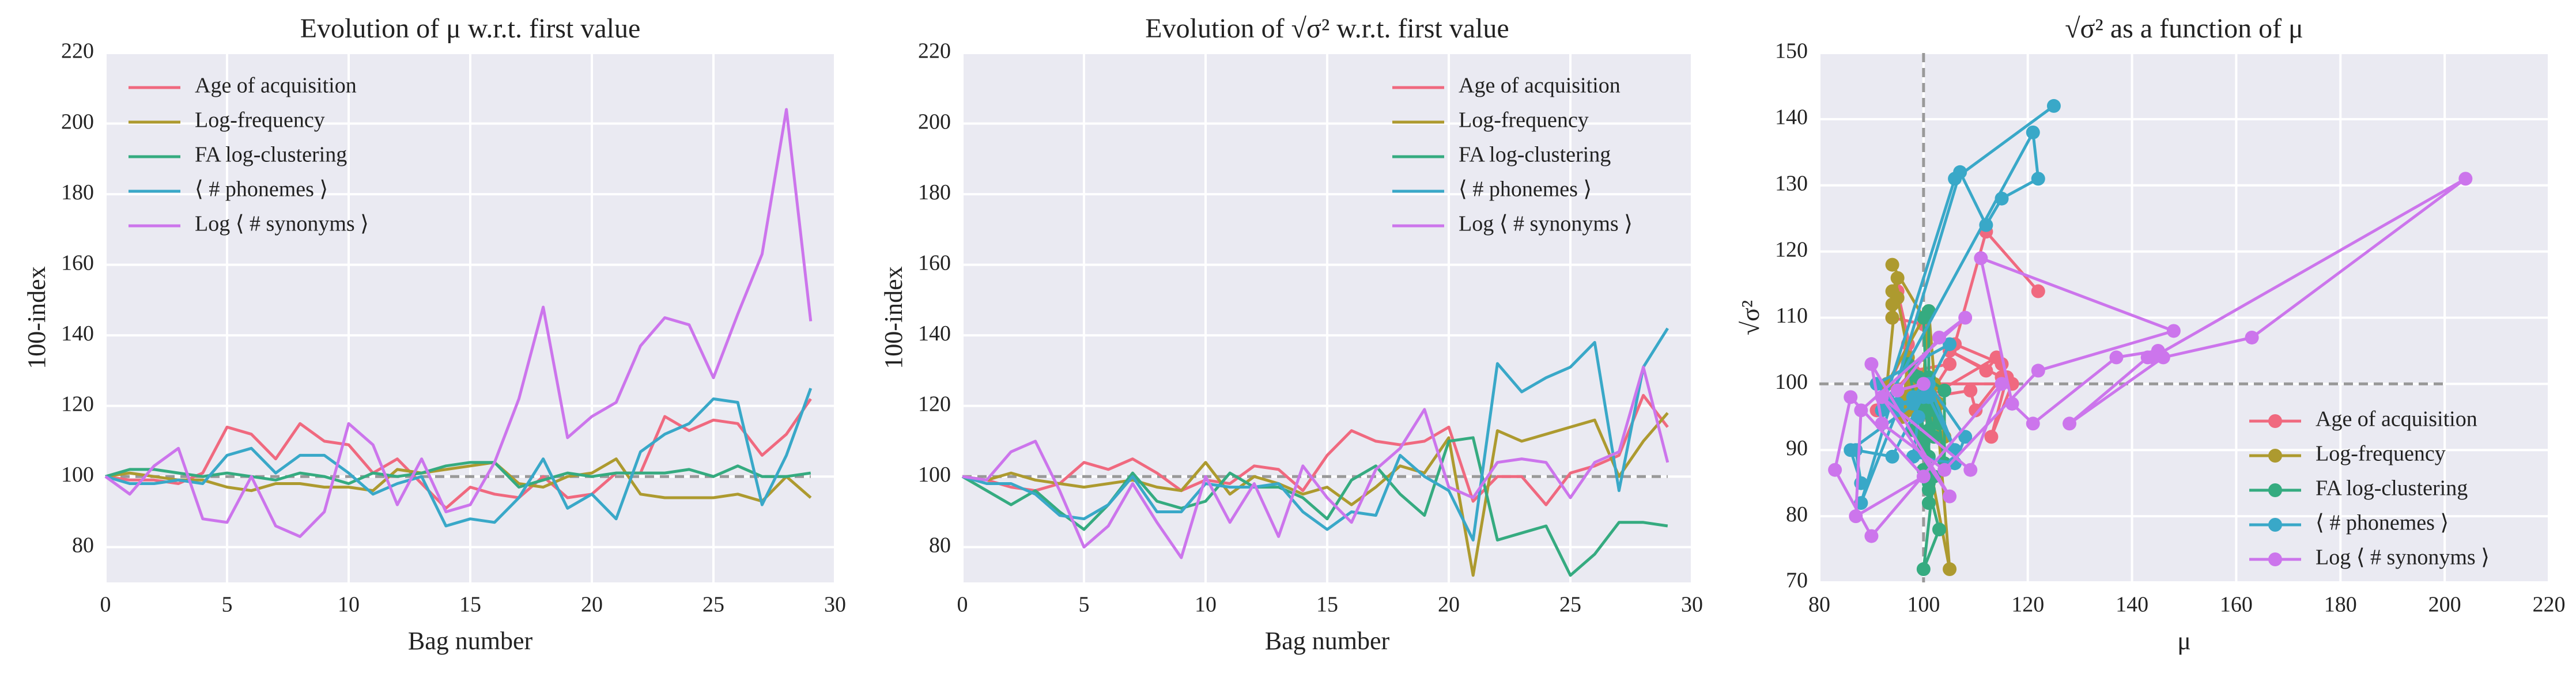 The image size is (2576, 674). What do you see at coordinates (1923, 605) in the screenshot?
I see `x-tick-label: 100` at bounding box center [1923, 605].